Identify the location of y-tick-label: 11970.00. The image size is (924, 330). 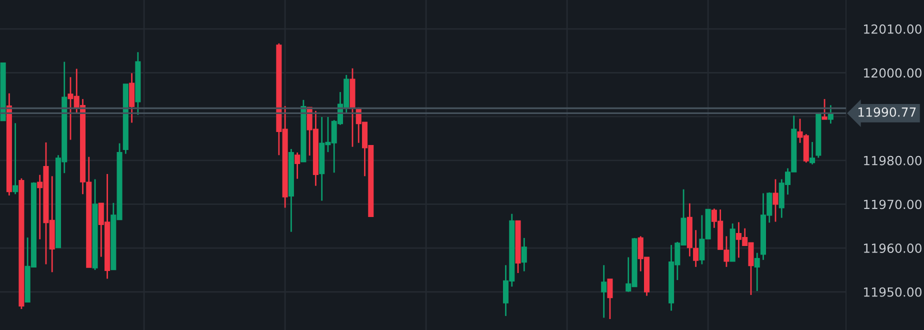
(893, 205).